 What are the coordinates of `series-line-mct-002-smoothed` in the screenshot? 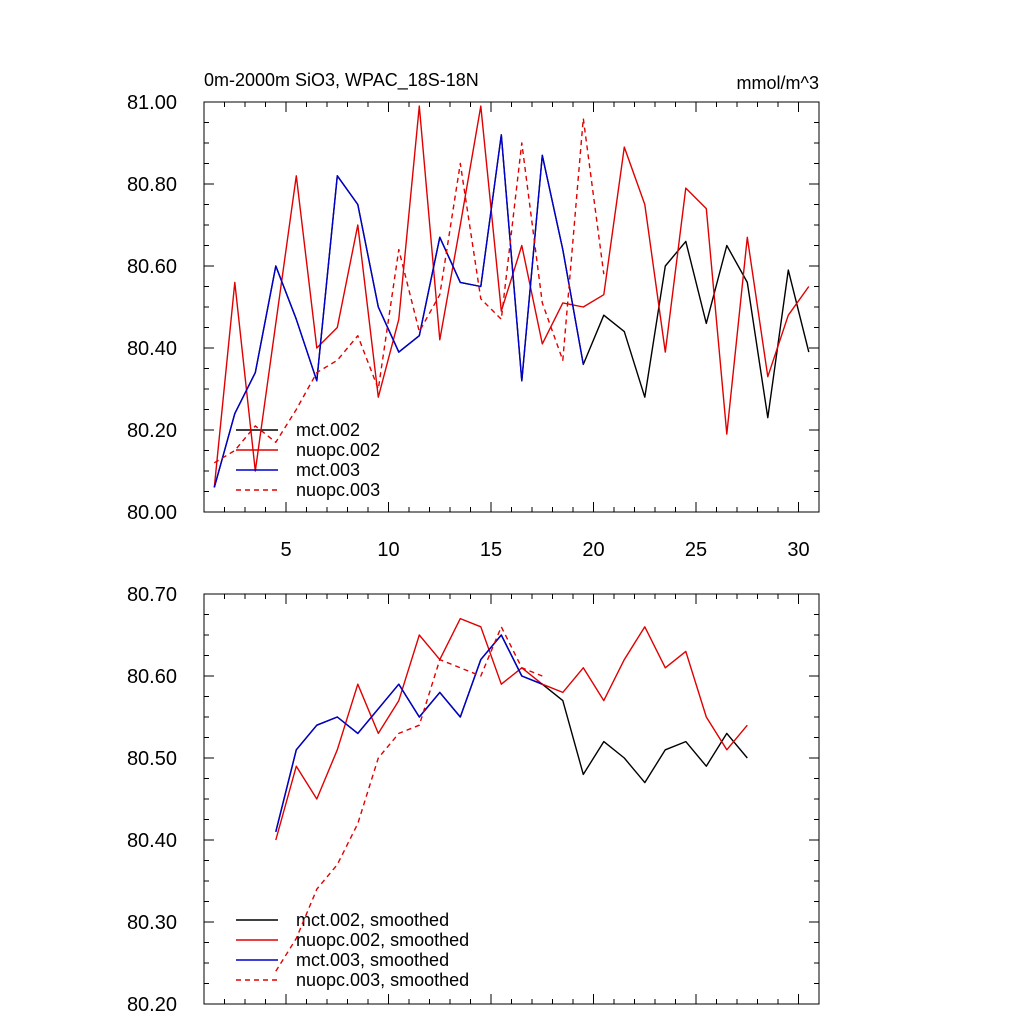 It's located at (512, 733).